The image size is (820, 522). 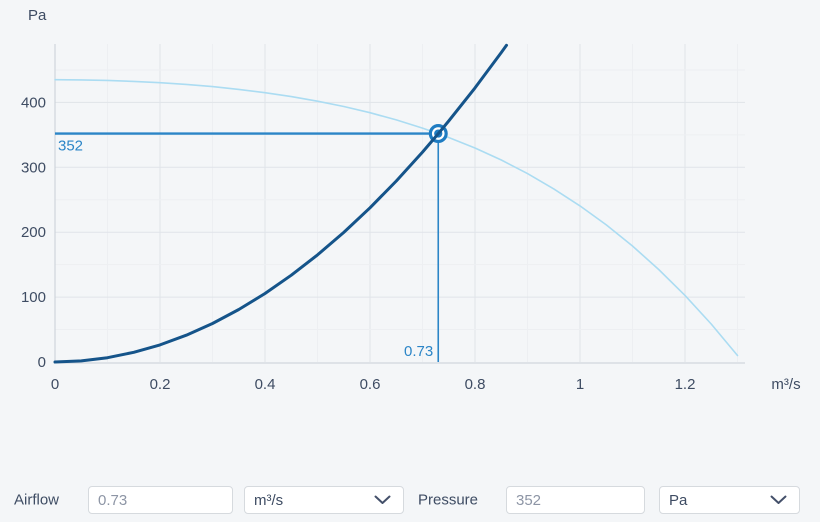 I want to click on x-tick-label: 0.2, so click(x=160, y=384).